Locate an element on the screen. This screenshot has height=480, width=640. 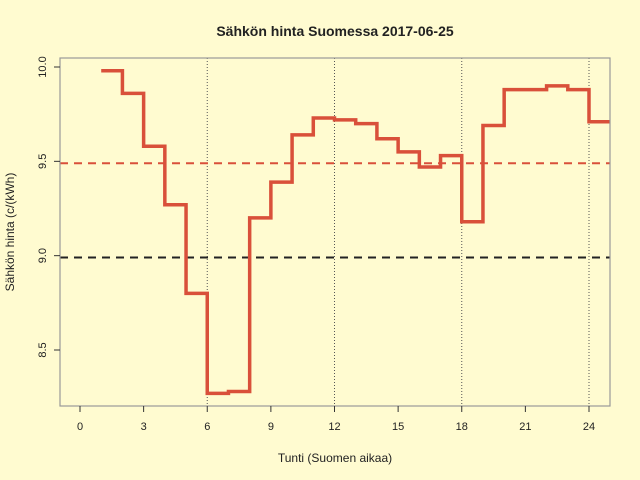
x-tick-label: 15 is located at coordinates (398, 427).